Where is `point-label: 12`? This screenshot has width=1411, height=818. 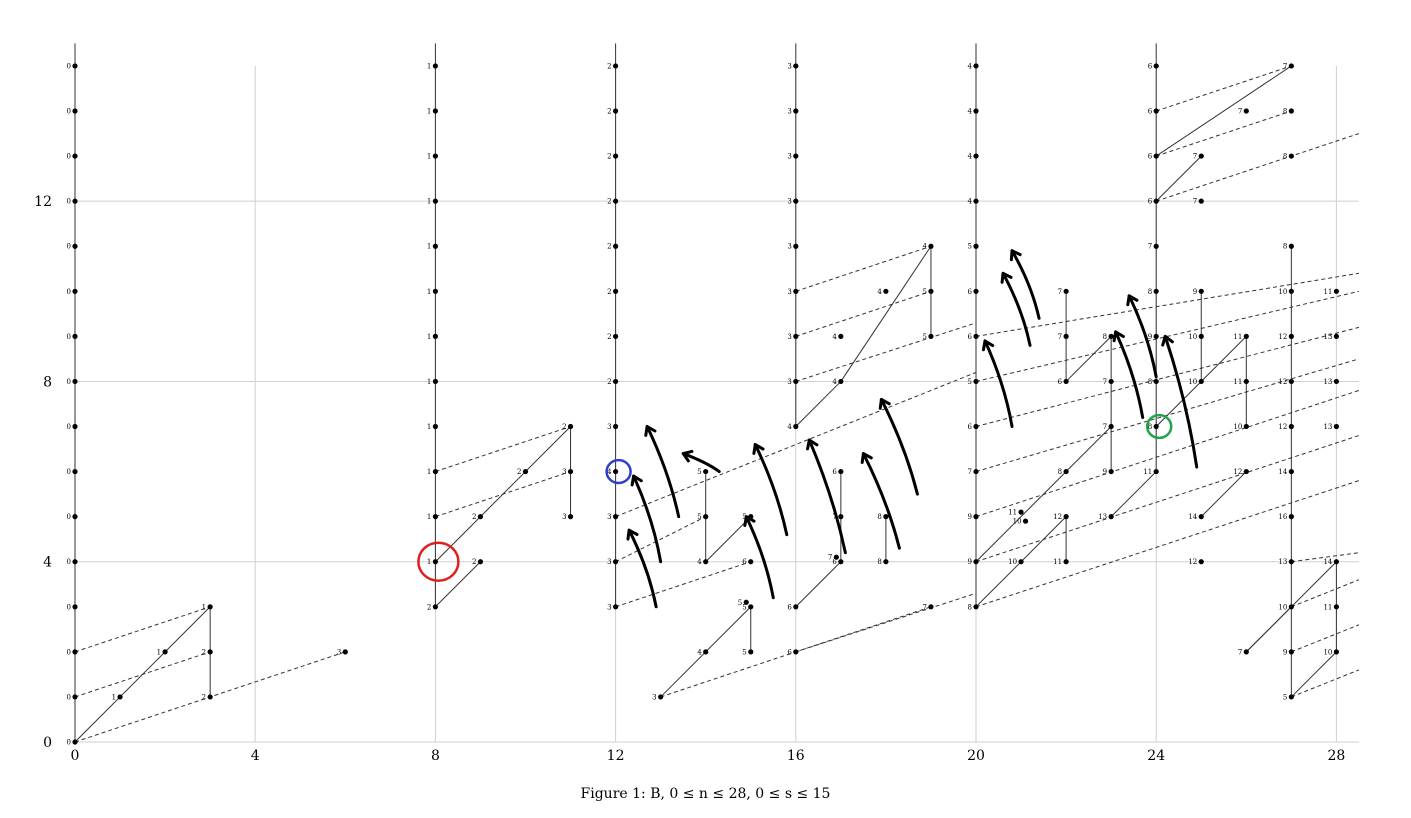
point-label: 12 is located at coordinates (1282, 382).